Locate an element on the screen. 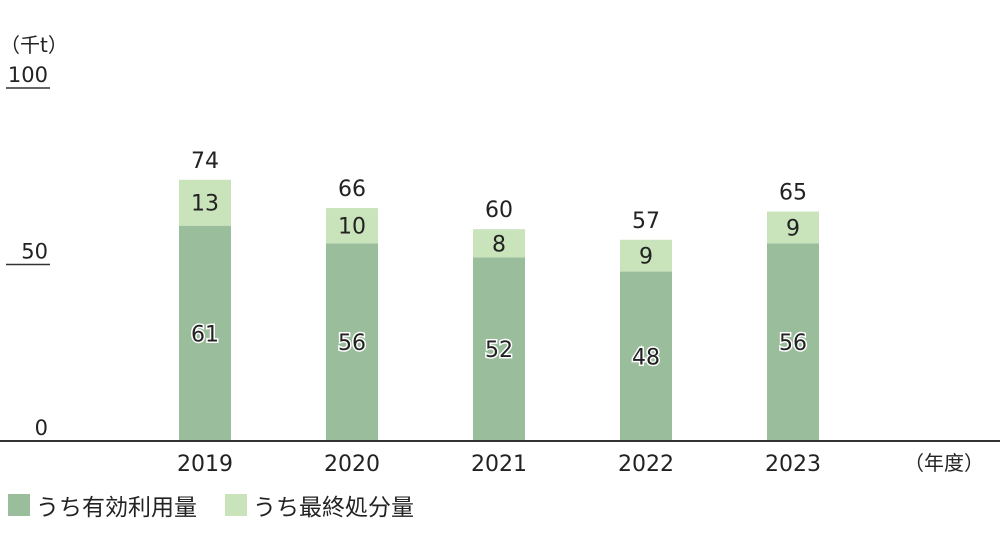 The image size is (1000, 560). bar-value-label: 10 is located at coordinates (352, 227).